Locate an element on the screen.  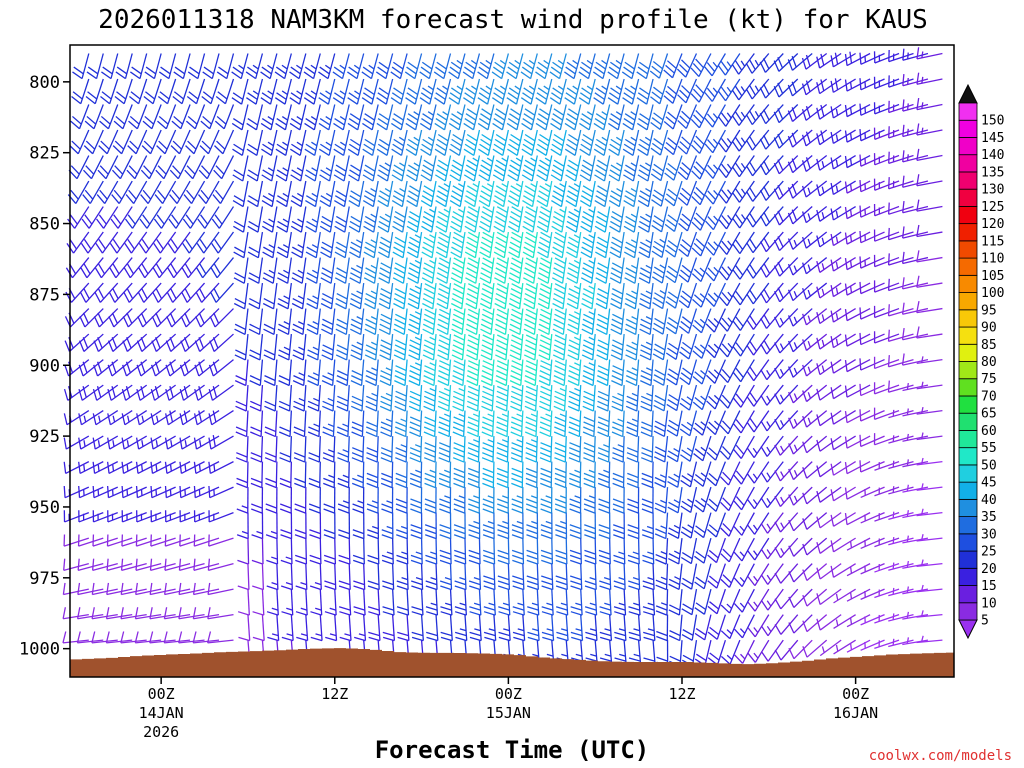
ground-fill is located at coordinates (512, 662).